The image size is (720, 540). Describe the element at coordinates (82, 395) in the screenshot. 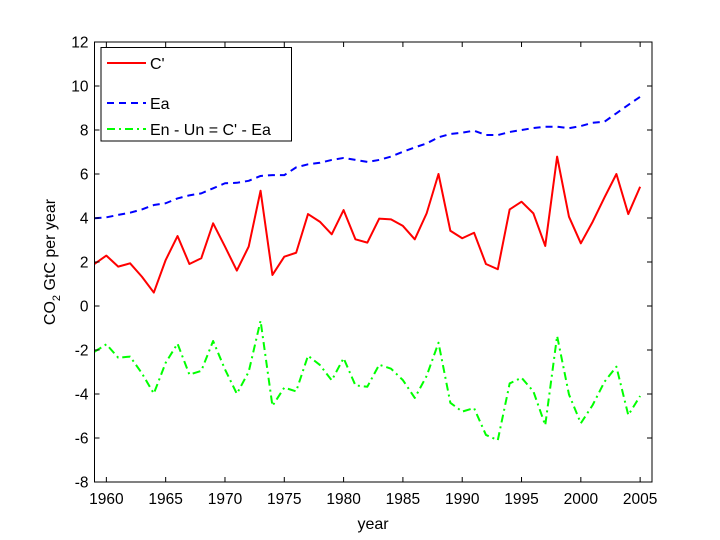

I see `y-tick-label: -4` at that location.